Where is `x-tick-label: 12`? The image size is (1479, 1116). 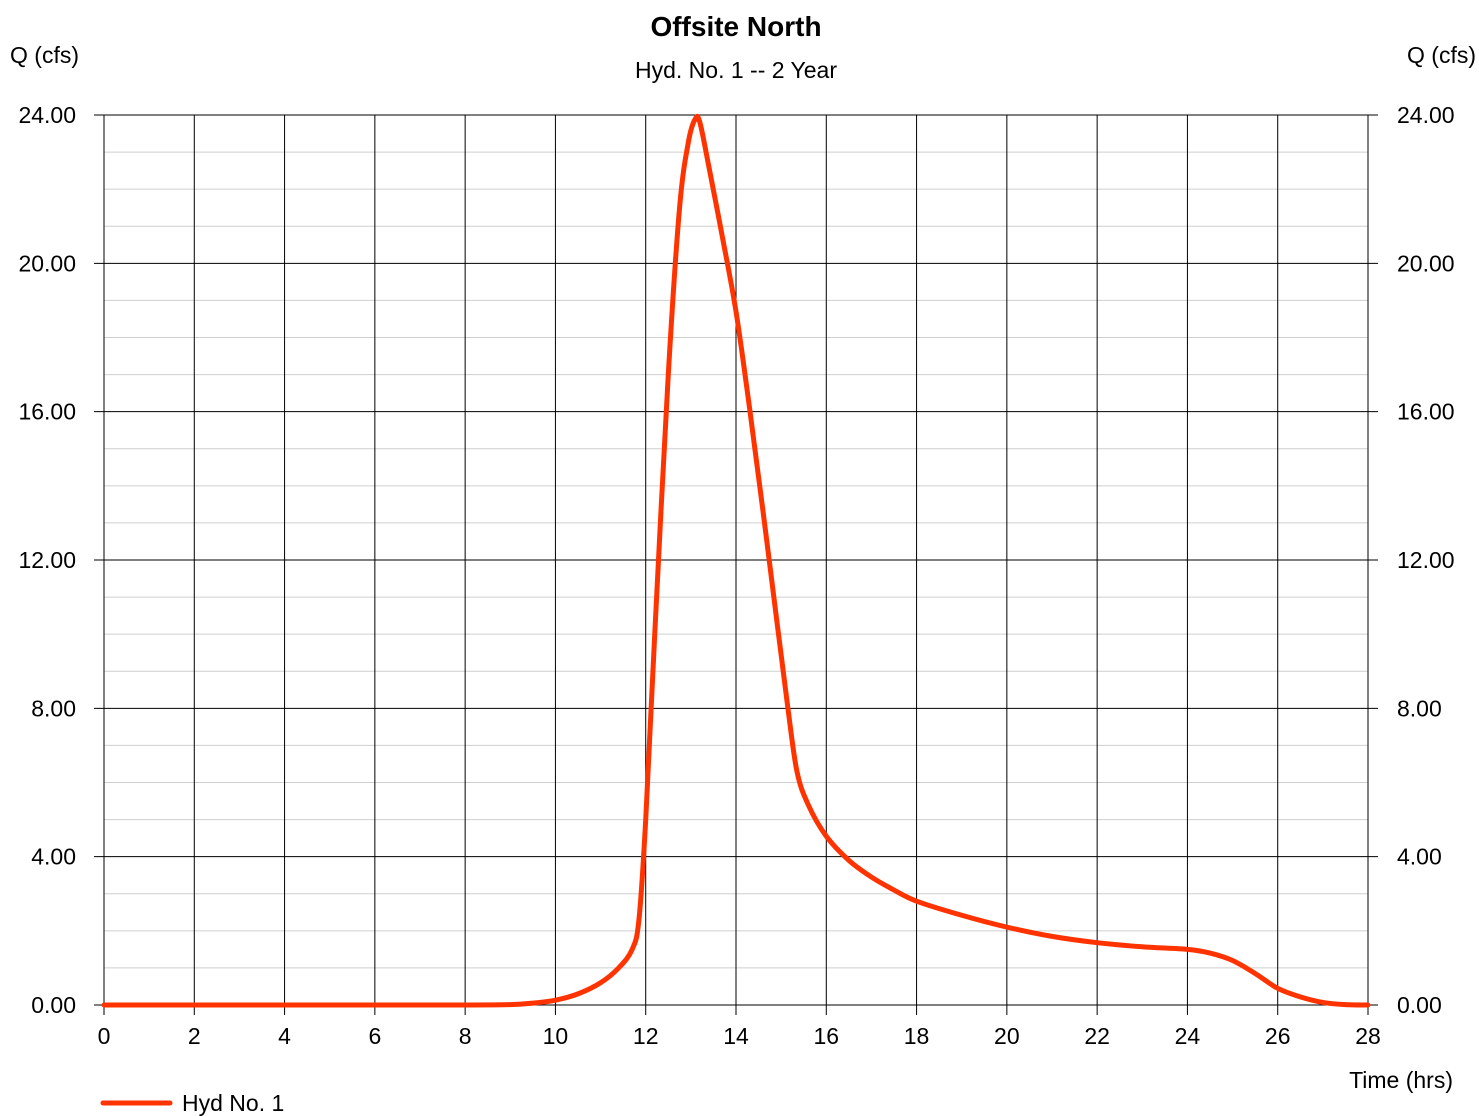 x-tick-label: 12 is located at coordinates (646, 1036).